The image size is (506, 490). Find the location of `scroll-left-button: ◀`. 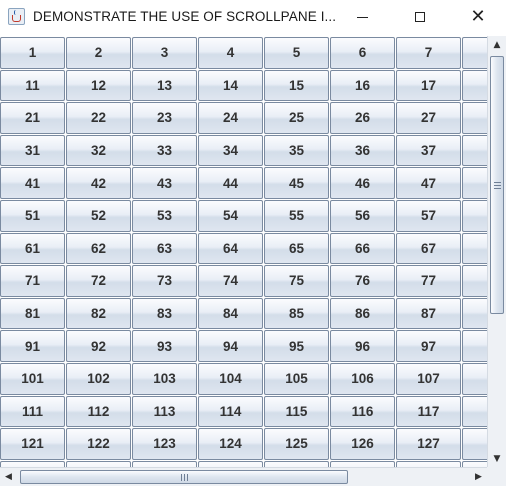

scroll-left-button: ◀ is located at coordinates (8, 477).